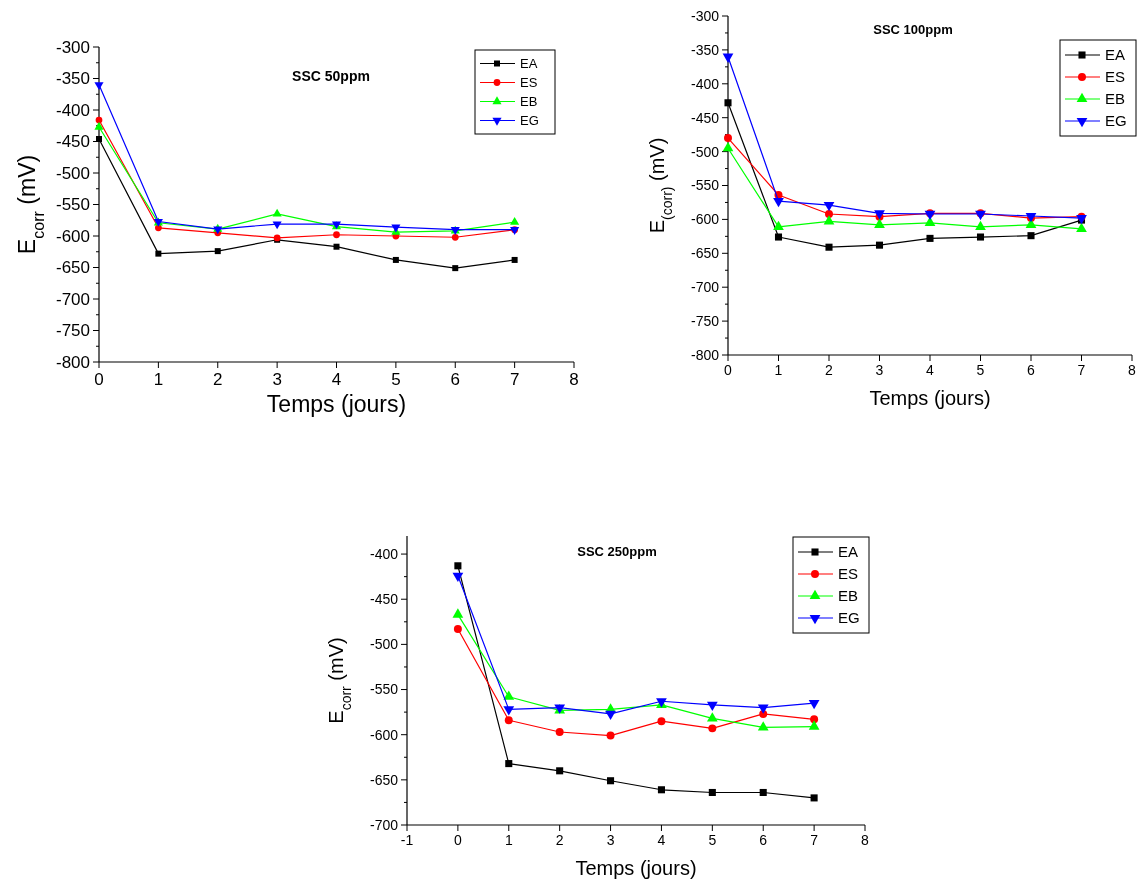  What do you see at coordinates (913, 29) in the screenshot?
I see `text: SSC 100ppm` at bounding box center [913, 29].